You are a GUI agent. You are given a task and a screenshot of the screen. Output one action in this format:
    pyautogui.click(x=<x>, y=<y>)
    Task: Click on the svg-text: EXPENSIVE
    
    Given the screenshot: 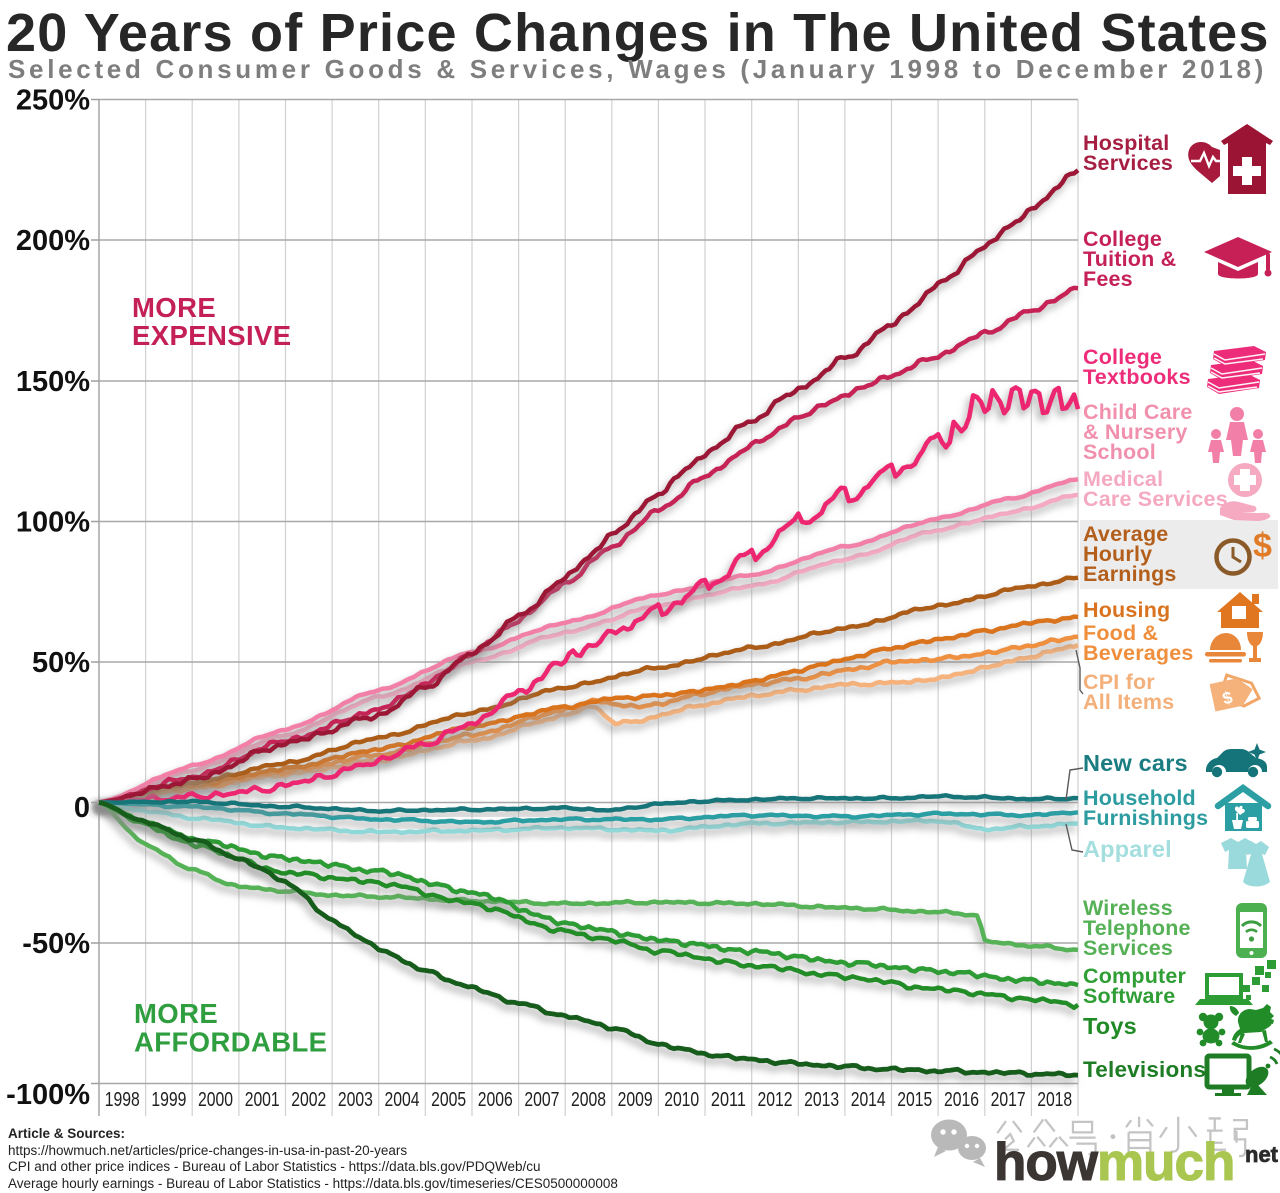 What is the action you would take?
    pyautogui.click(x=212, y=335)
    